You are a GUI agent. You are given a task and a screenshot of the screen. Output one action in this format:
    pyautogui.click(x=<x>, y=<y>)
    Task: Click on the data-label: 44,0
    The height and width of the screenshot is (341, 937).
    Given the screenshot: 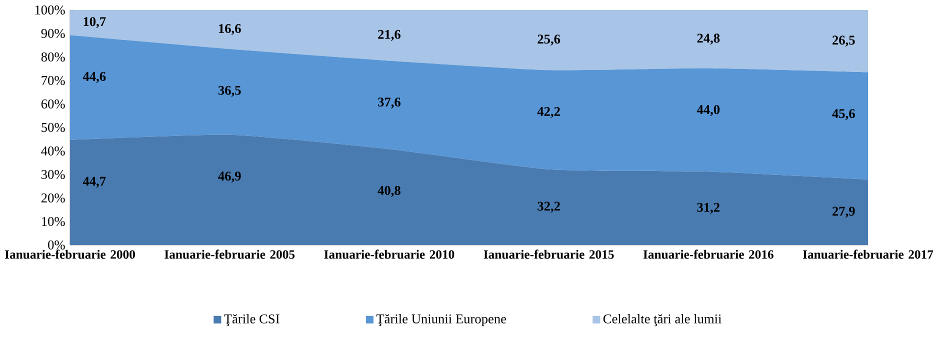 What is the action you would take?
    pyautogui.click(x=708, y=110)
    